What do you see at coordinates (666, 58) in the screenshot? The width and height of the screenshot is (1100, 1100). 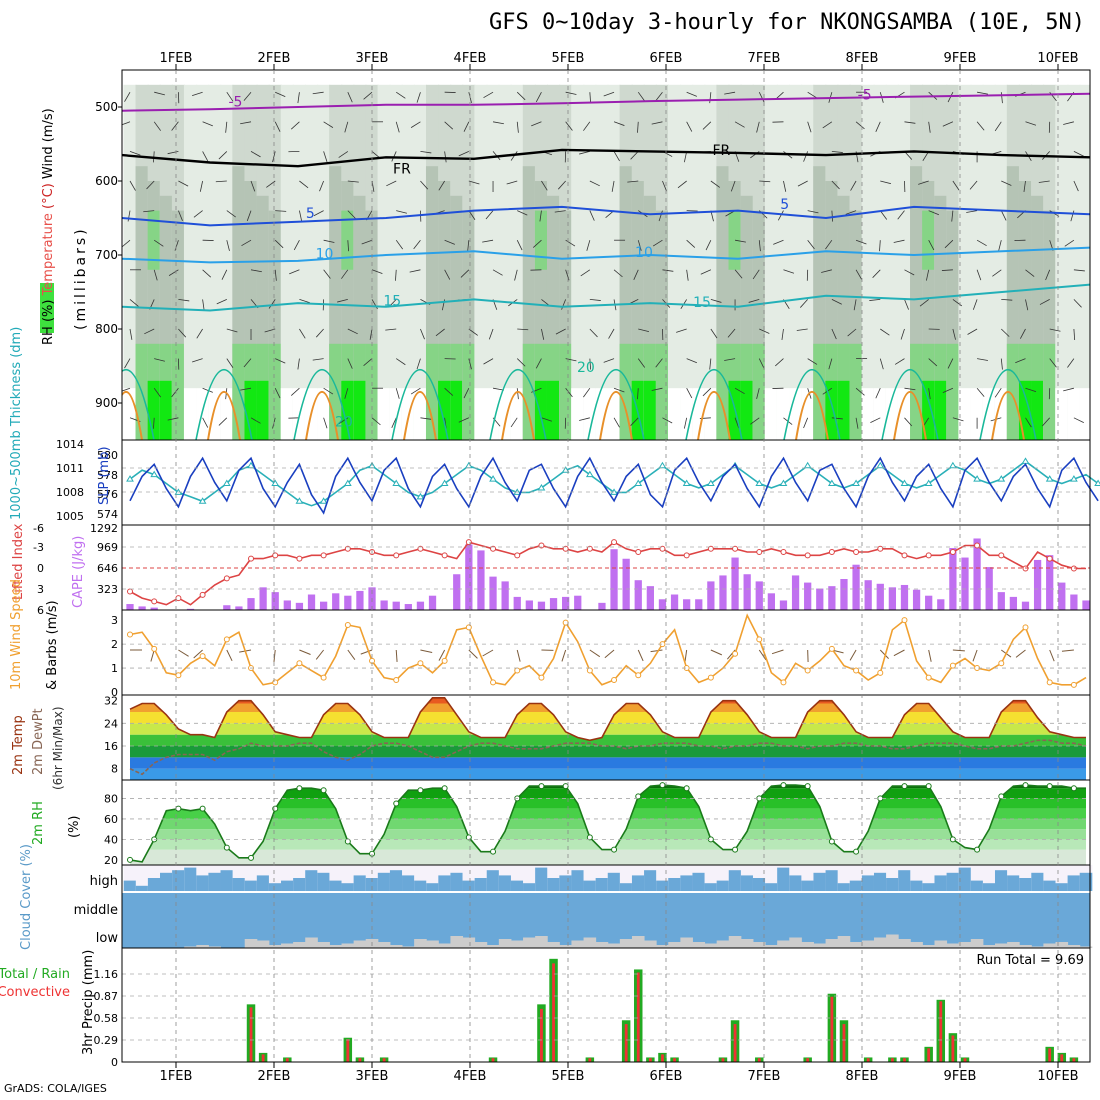 I see `date-label-top: 6FEB` at bounding box center [666, 58].